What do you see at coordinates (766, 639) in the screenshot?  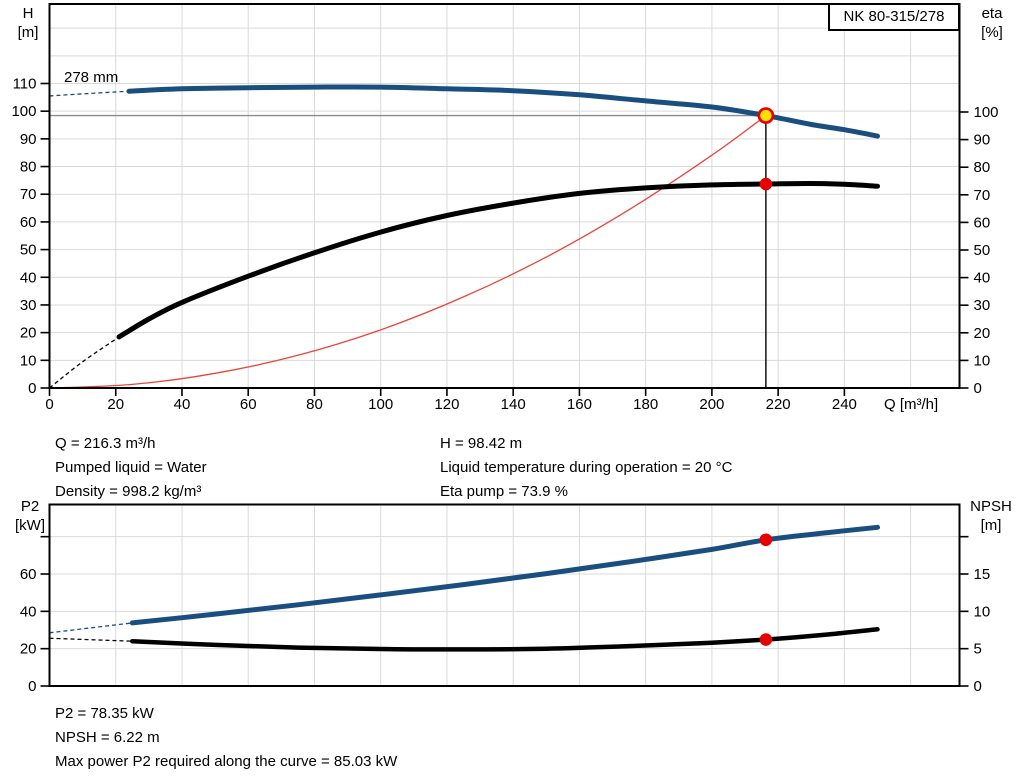 I see `npsh-duty-dot` at bounding box center [766, 639].